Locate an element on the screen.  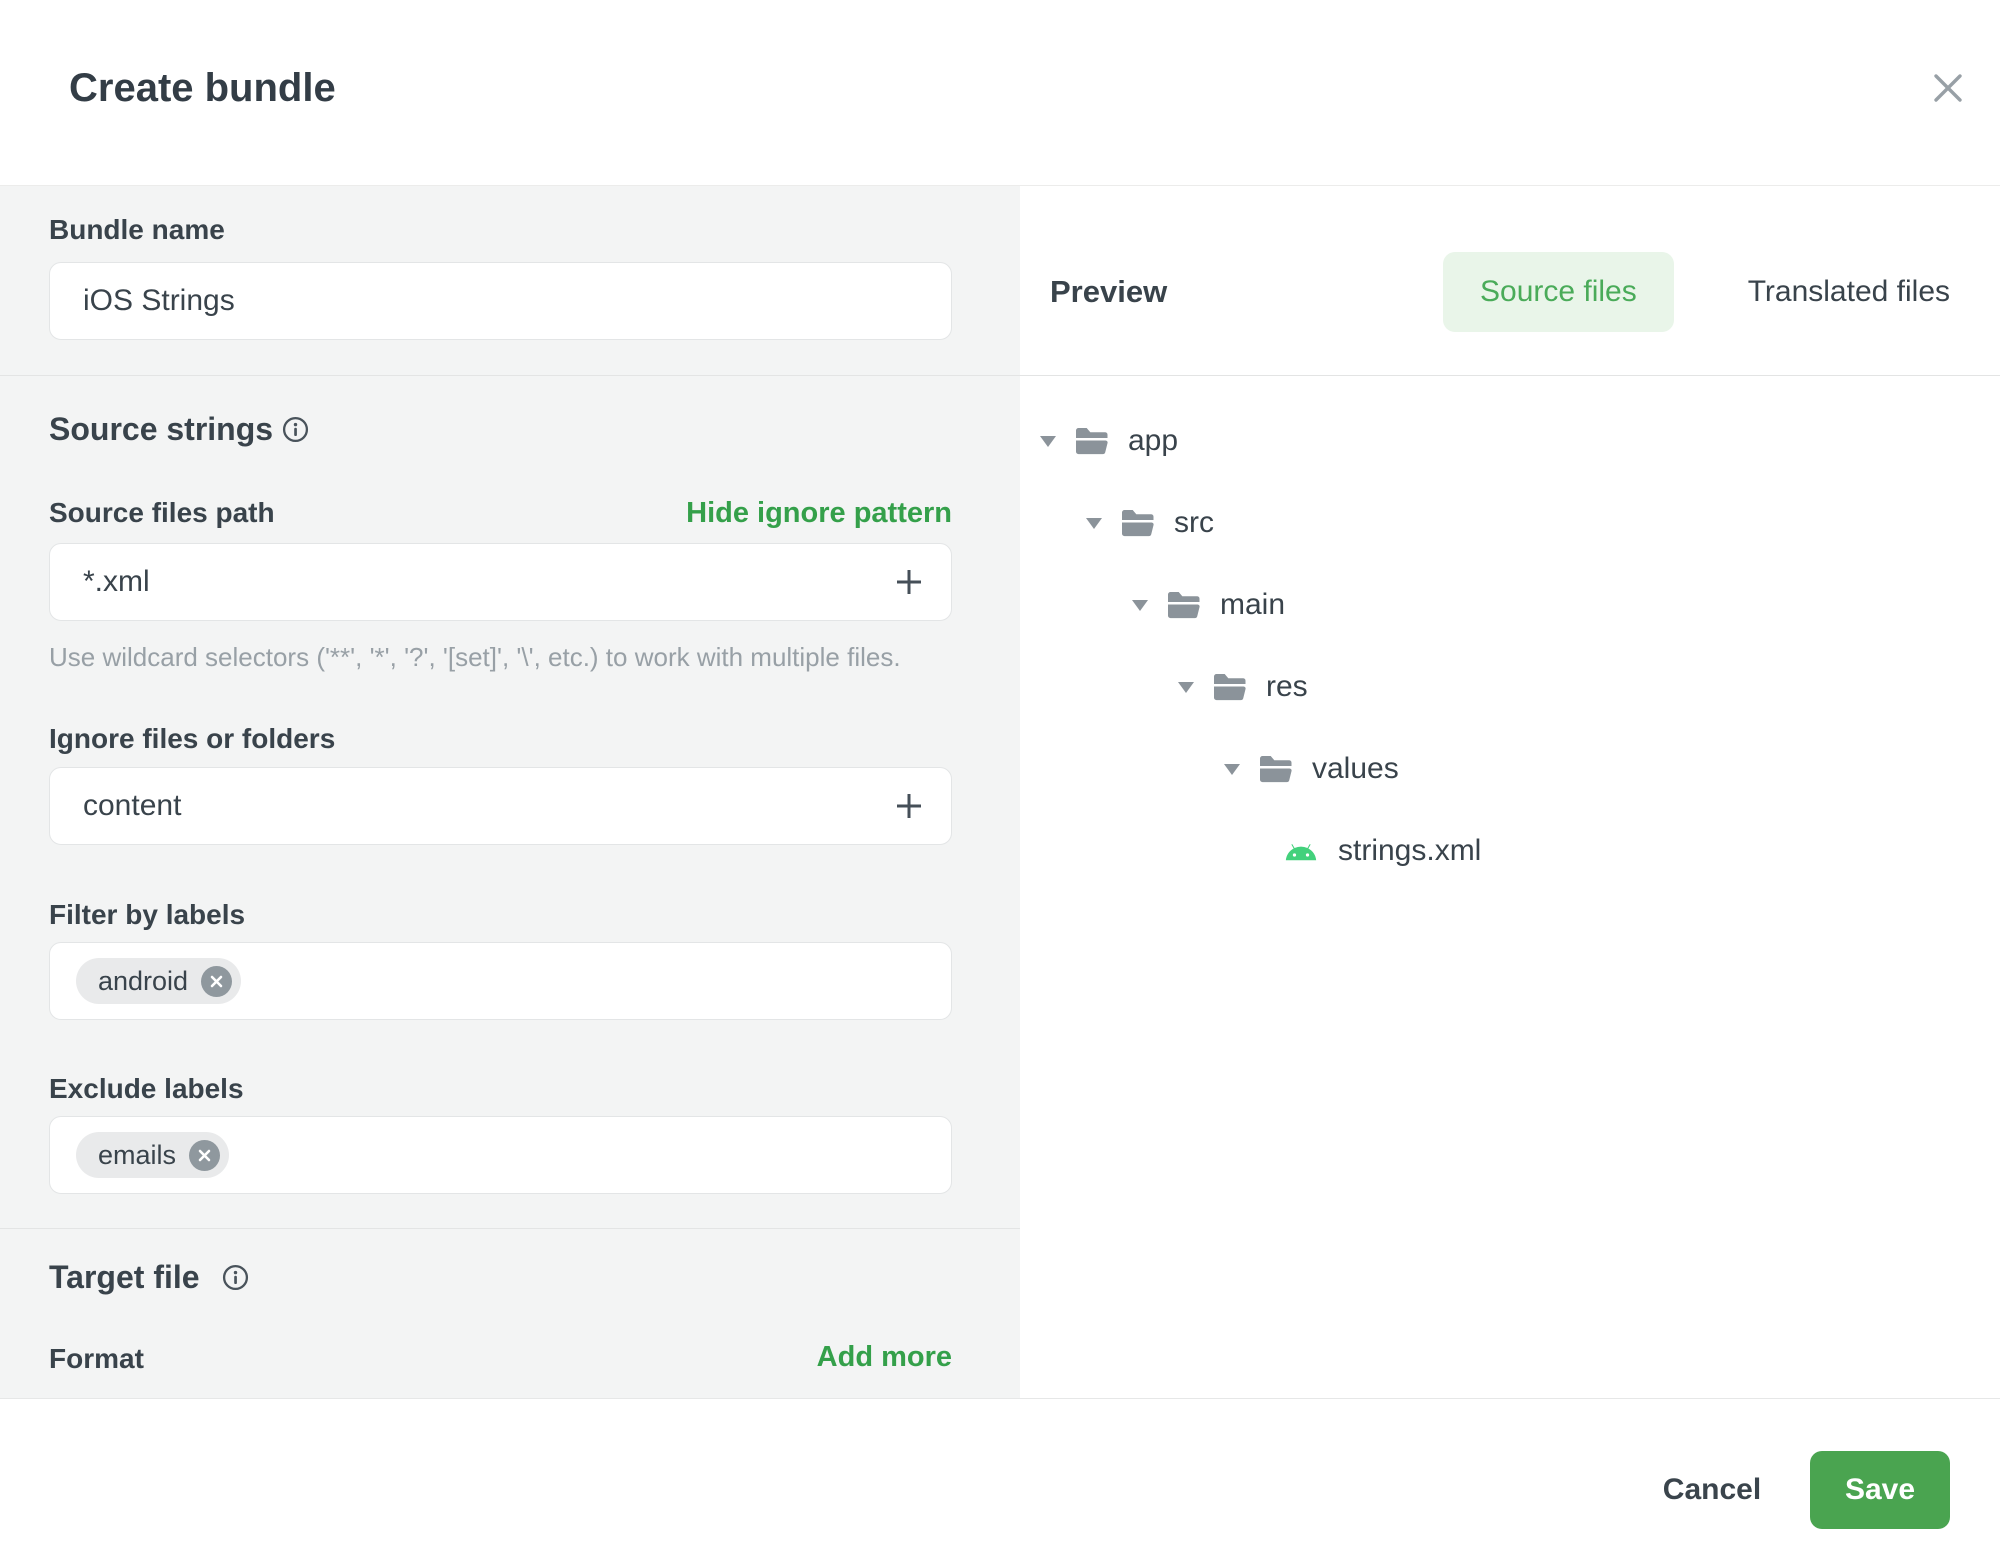
hide-ignore-pattern-link: Hide ignore pattern is located at coordinates (819, 513).